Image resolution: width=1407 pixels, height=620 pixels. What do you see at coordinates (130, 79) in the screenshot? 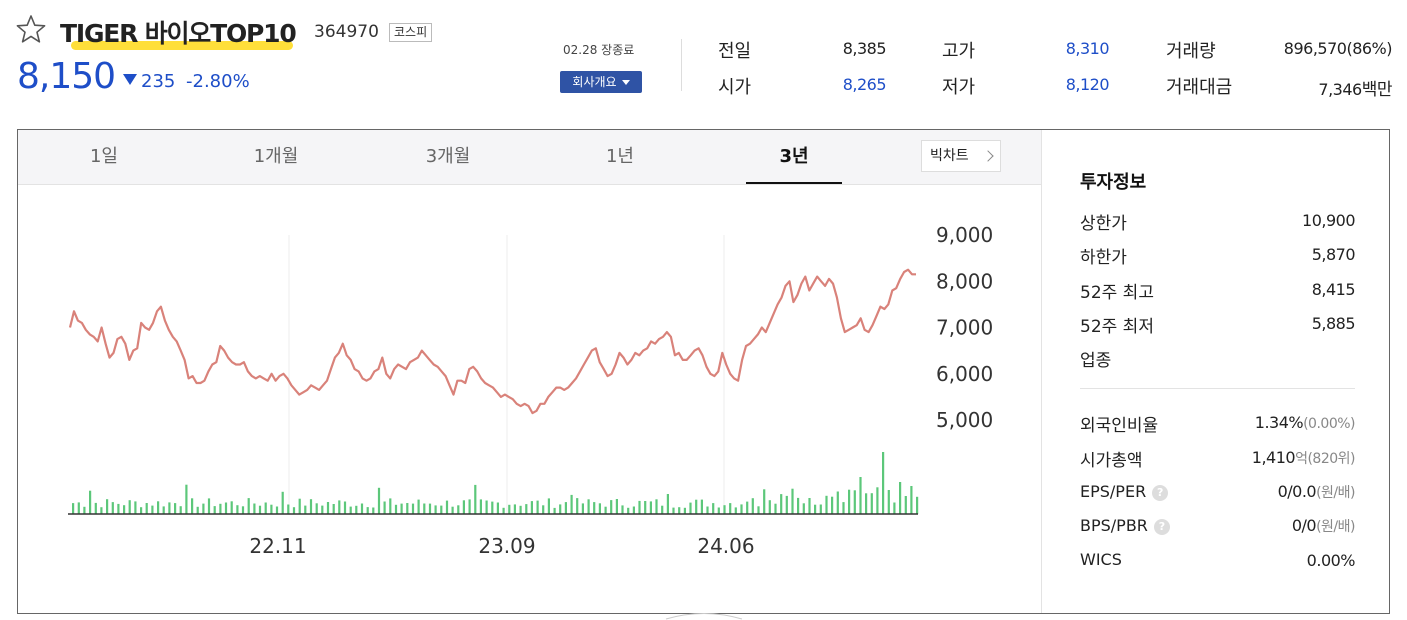
I see `down-arrow-icon` at bounding box center [130, 79].